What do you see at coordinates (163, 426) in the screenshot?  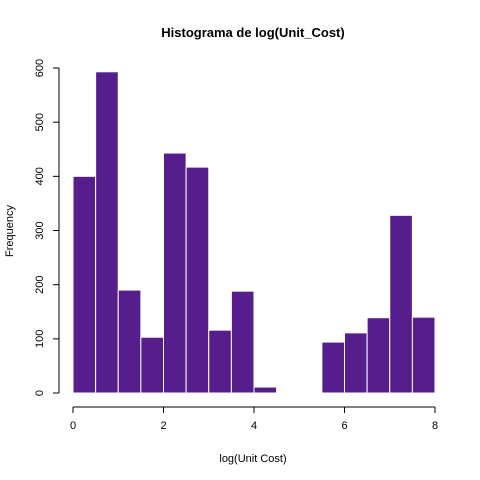 I see `x-tick-label: 2` at bounding box center [163, 426].